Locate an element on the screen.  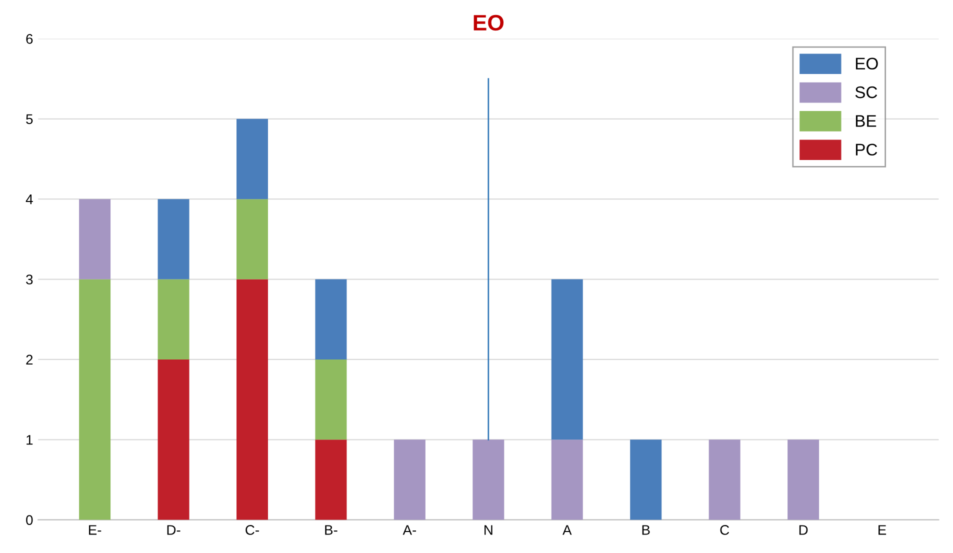
x-tick-label: B is located at coordinates (646, 530).